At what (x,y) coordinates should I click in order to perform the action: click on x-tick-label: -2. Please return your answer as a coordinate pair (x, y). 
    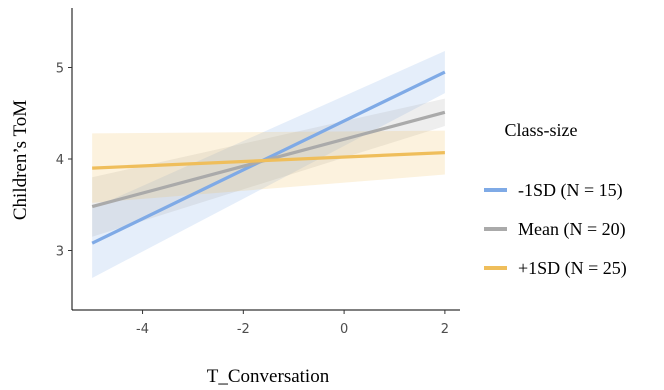
    Looking at the image, I should click on (243, 329).